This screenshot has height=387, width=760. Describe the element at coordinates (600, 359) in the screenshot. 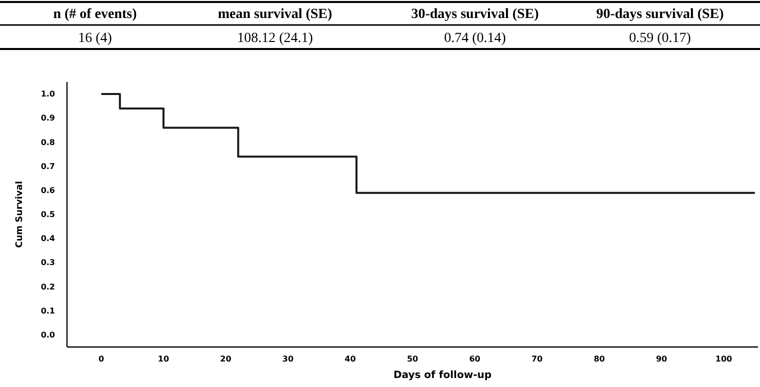

I see `x-tick-label: 80` at that location.